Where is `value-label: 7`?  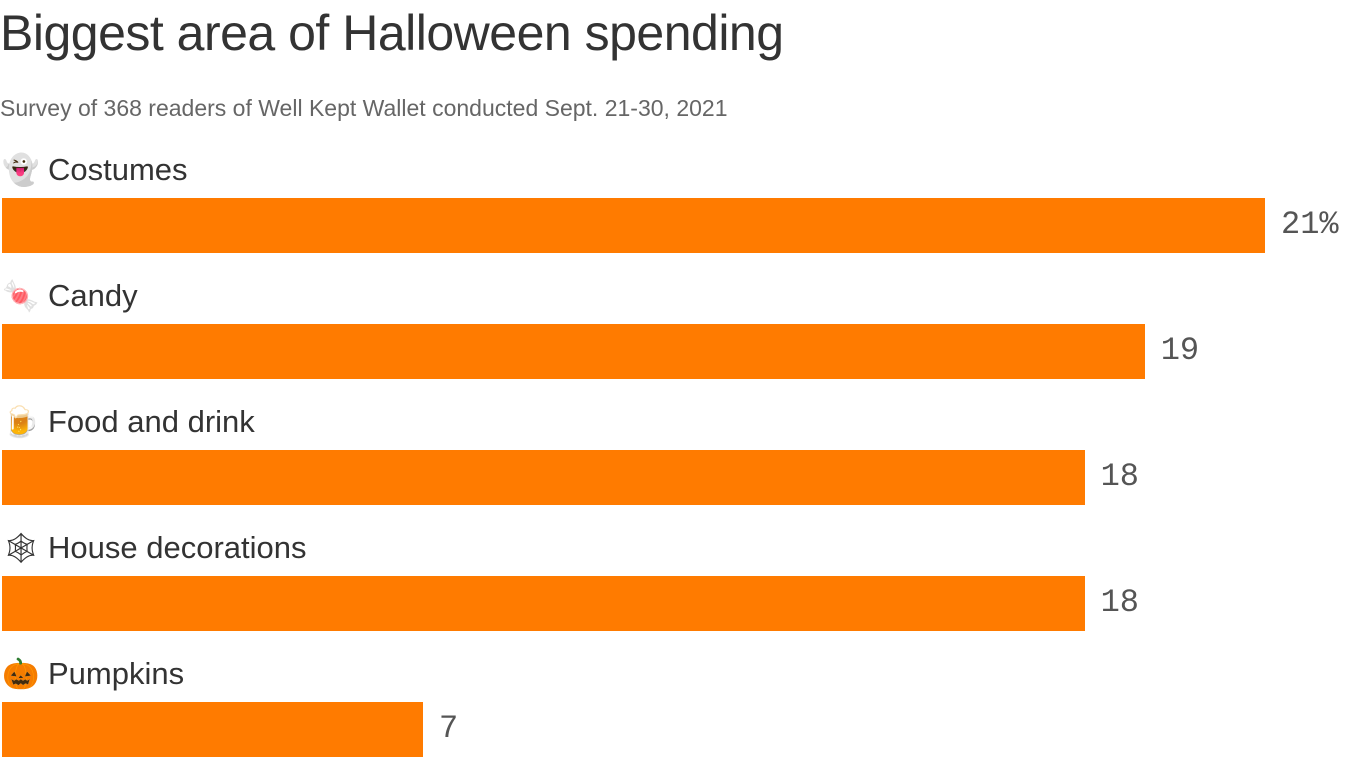 value-label: 7 is located at coordinates (449, 728).